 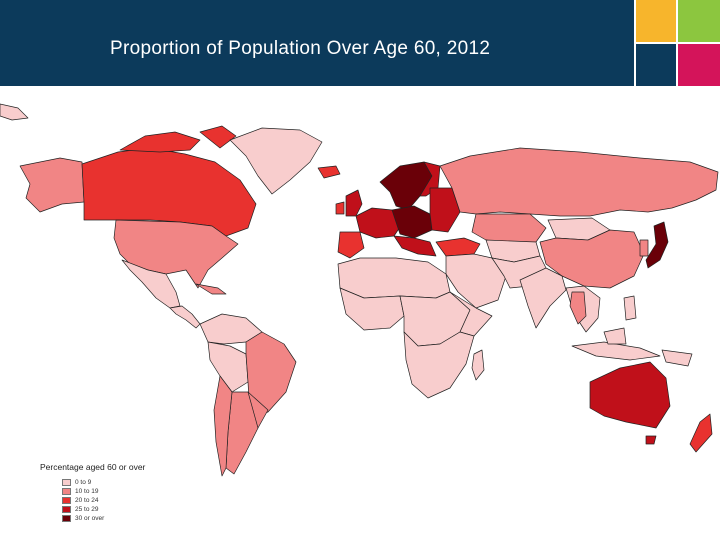 What do you see at coordinates (458, 247) in the screenshot?
I see `region-turkey` at bounding box center [458, 247].